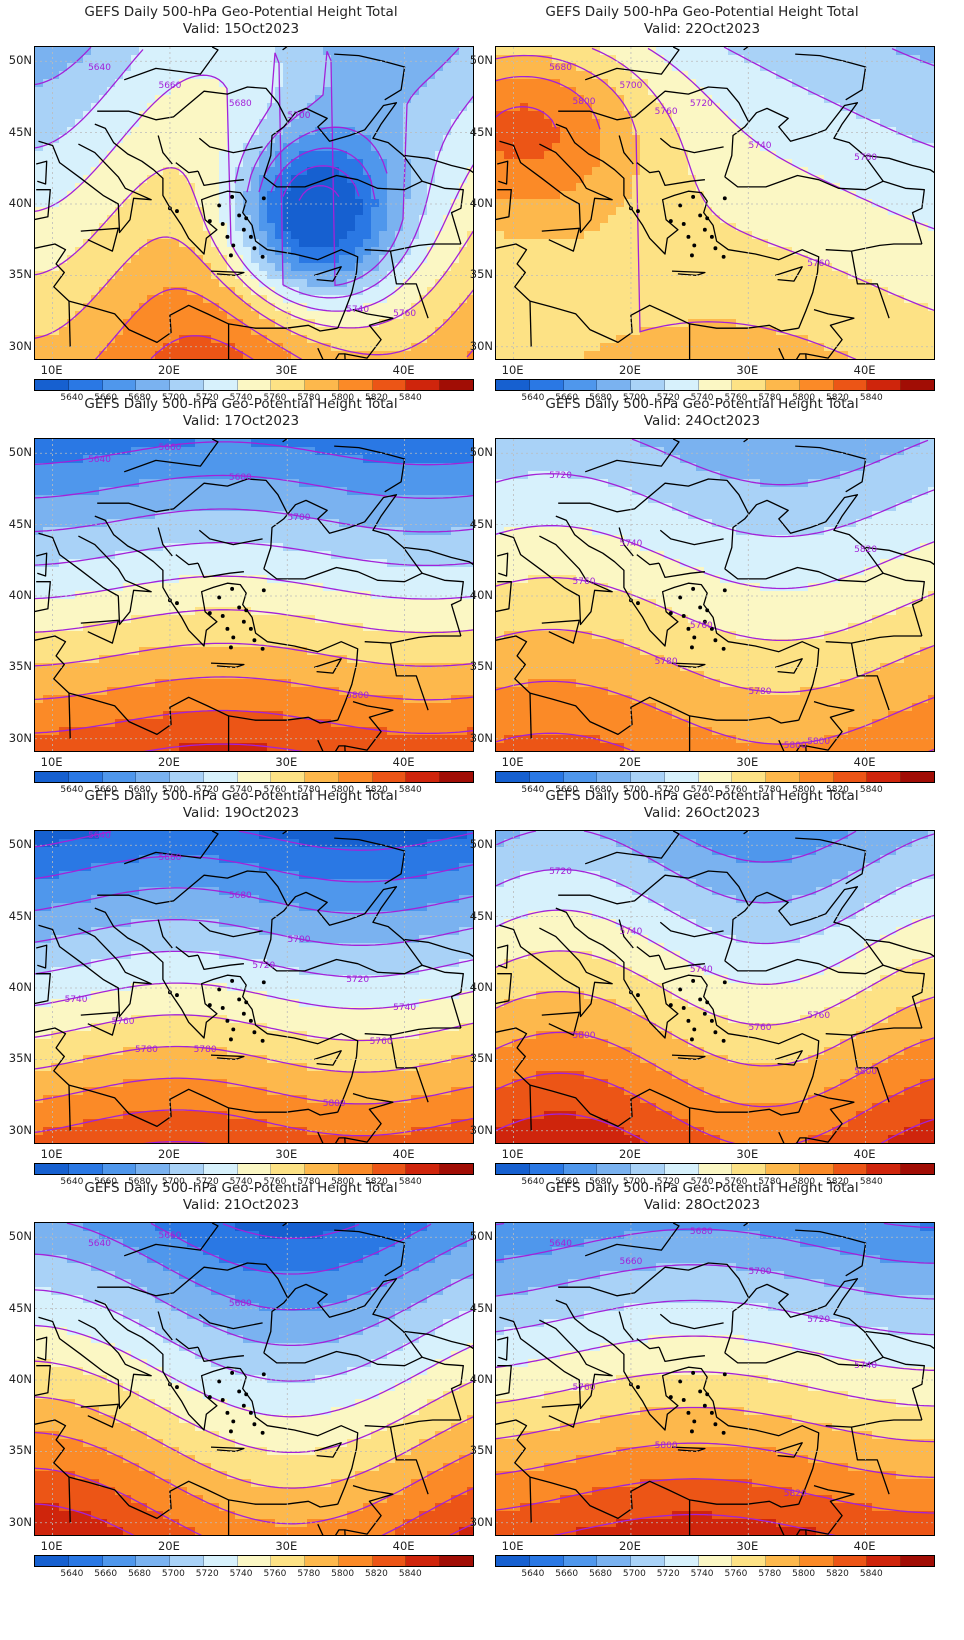 The height and width of the screenshot is (1640, 964). Describe the element at coordinates (168, 1154) in the screenshot. I see `longitude-tick-label: 20E` at that location.